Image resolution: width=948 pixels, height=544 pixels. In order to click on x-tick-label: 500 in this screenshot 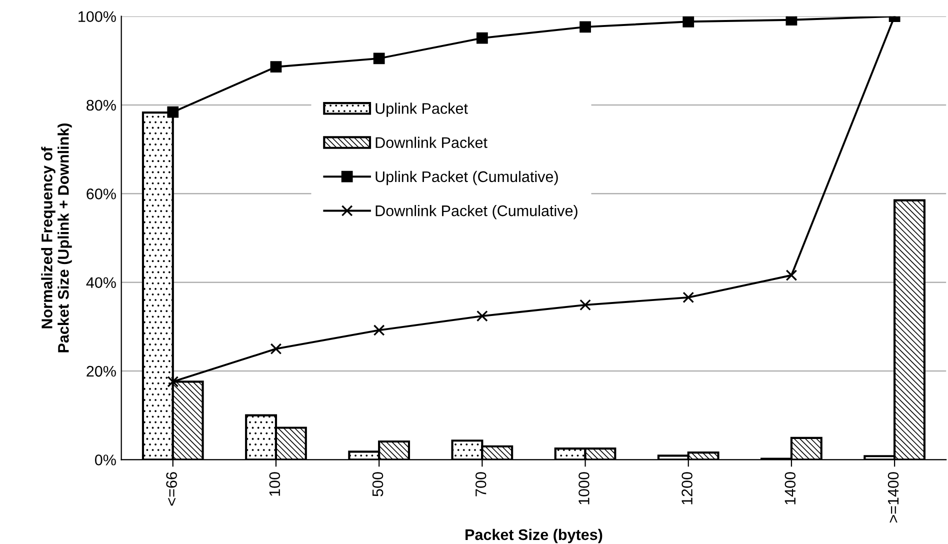, I will do `click(378, 484)`.